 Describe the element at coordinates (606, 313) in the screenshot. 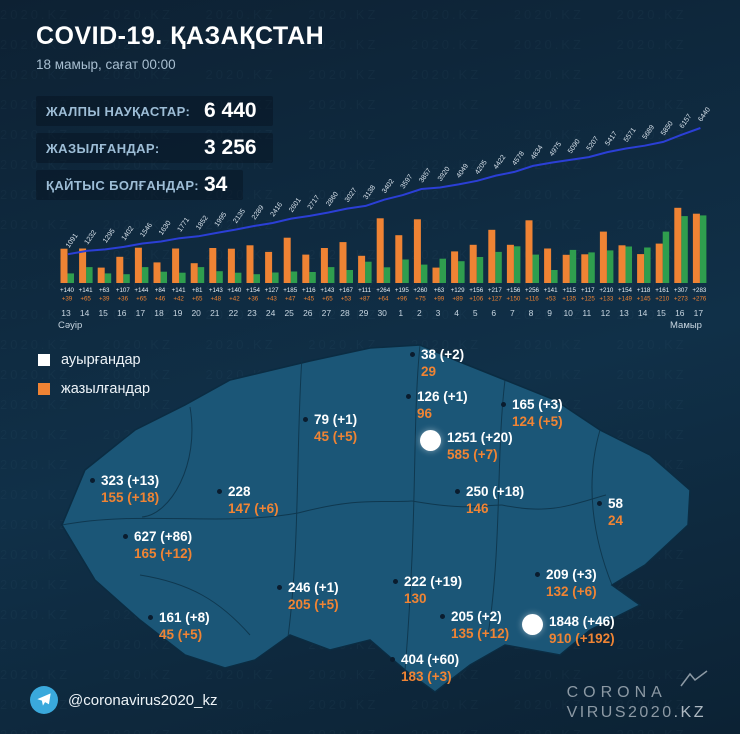

I see `svg-text: 12` at that location.